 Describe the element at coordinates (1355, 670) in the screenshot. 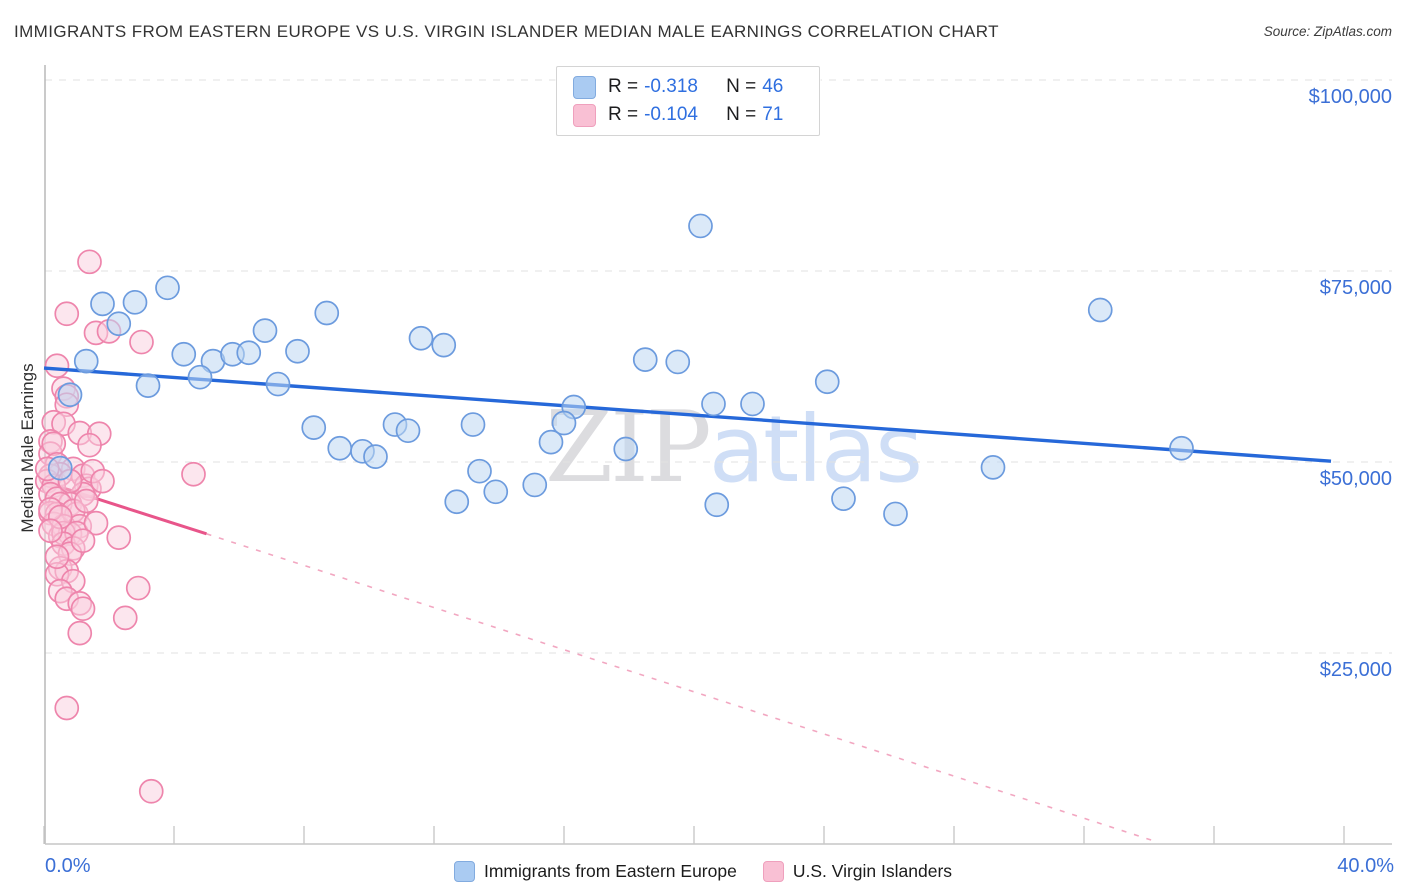

I see `y-tick-label-25k: $25,000` at that location.